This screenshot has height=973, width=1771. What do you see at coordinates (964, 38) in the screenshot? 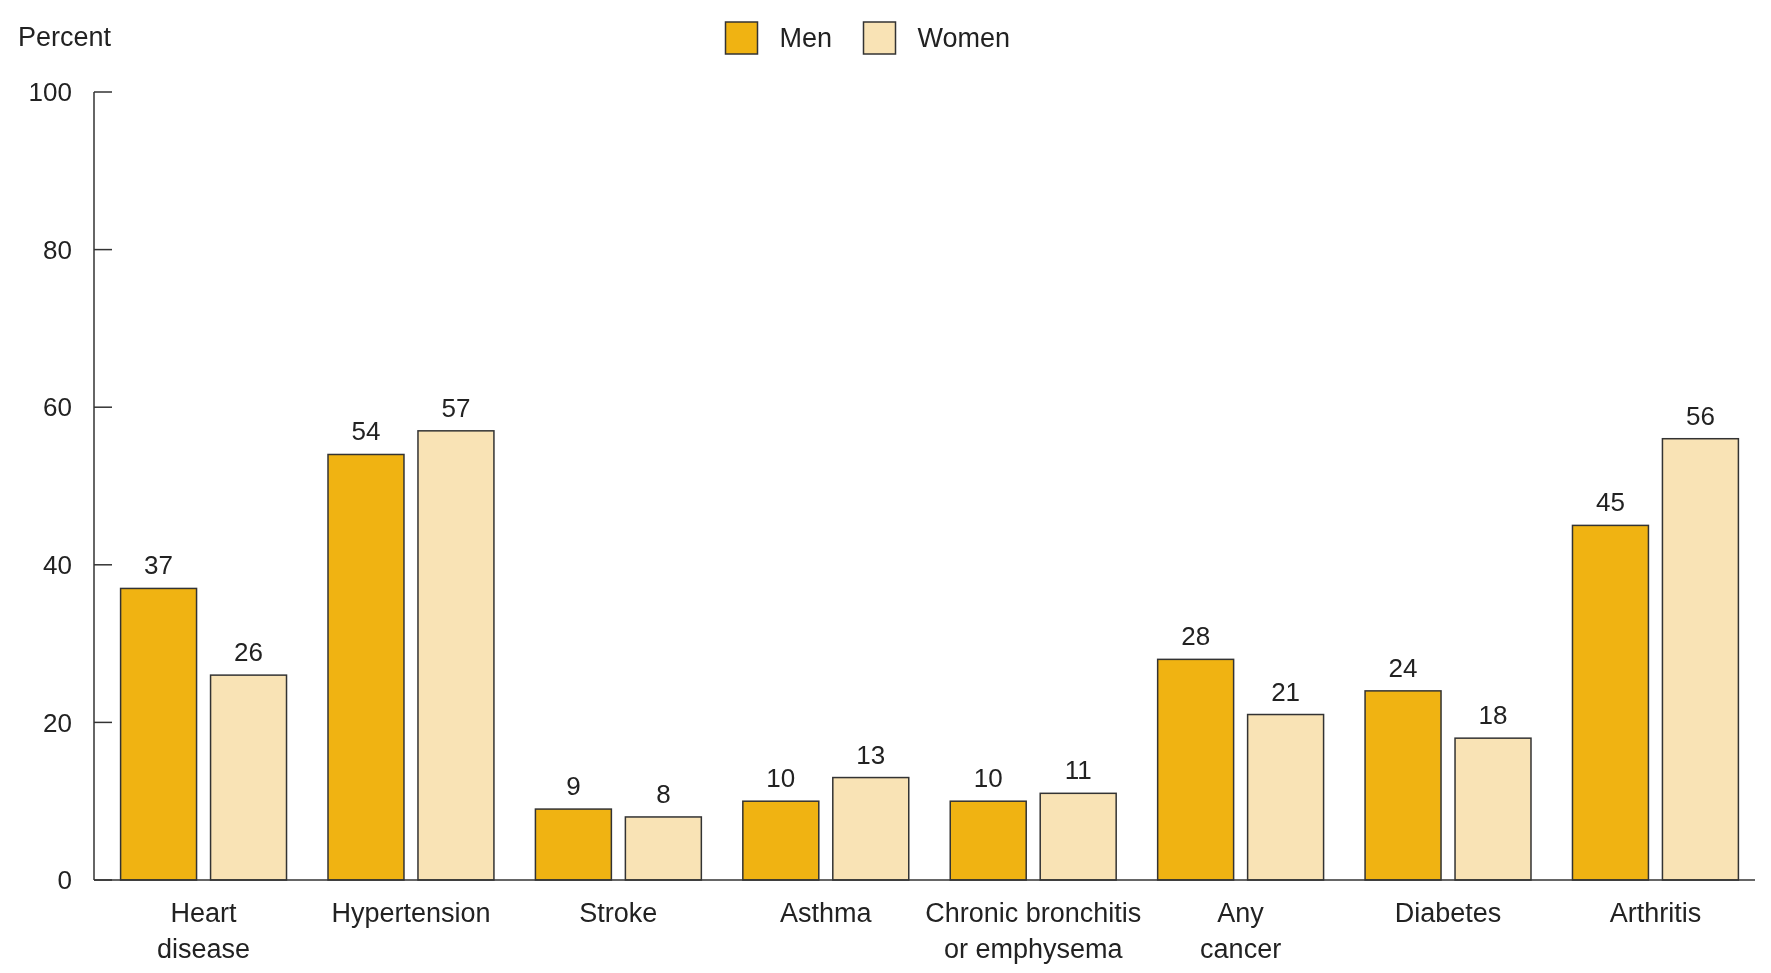
I see `legend-label: Women` at bounding box center [964, 38].